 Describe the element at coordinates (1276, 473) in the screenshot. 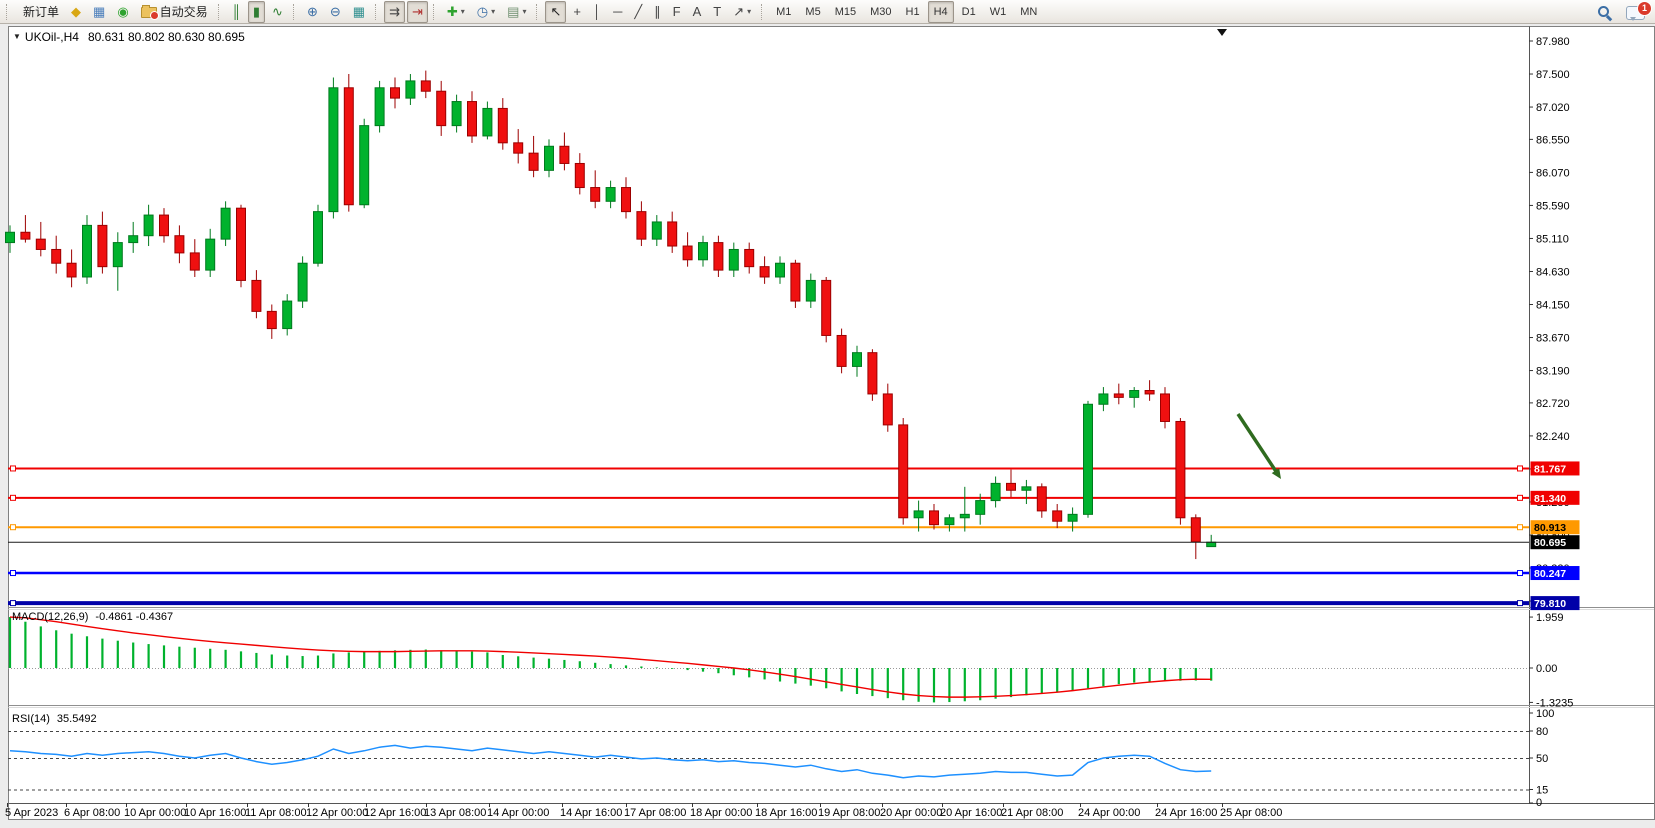

I see `arrow-annotation-head` at that location.